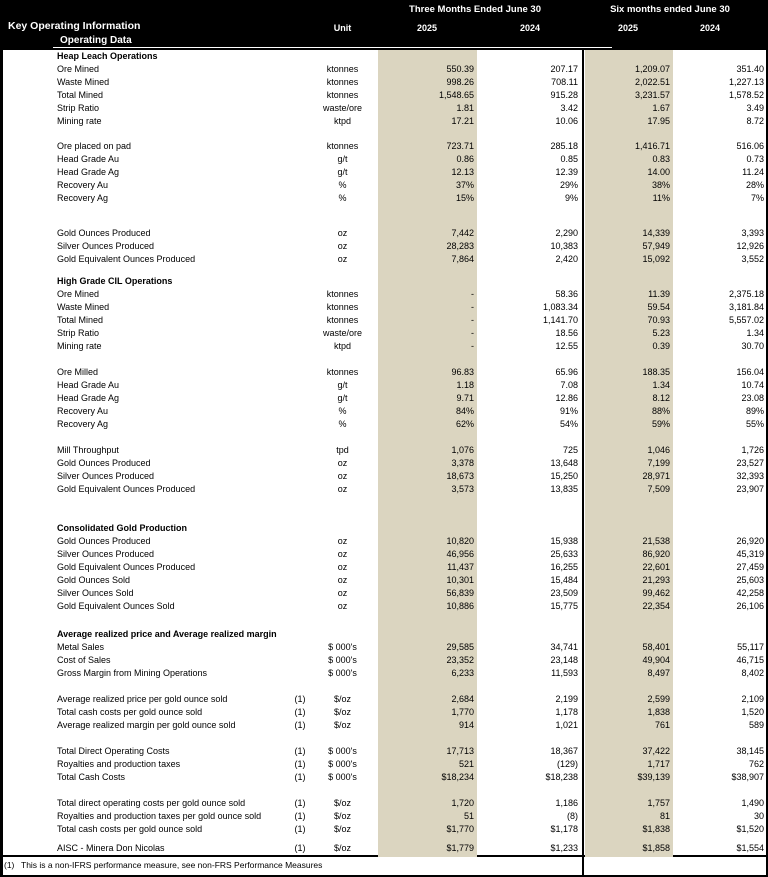 This screenshot has width=768, height=877. What do you see at coordinates (629, 453) in the screenshot?
I see `highlight-column-six-months-2025` at bounding box center [629, 453].